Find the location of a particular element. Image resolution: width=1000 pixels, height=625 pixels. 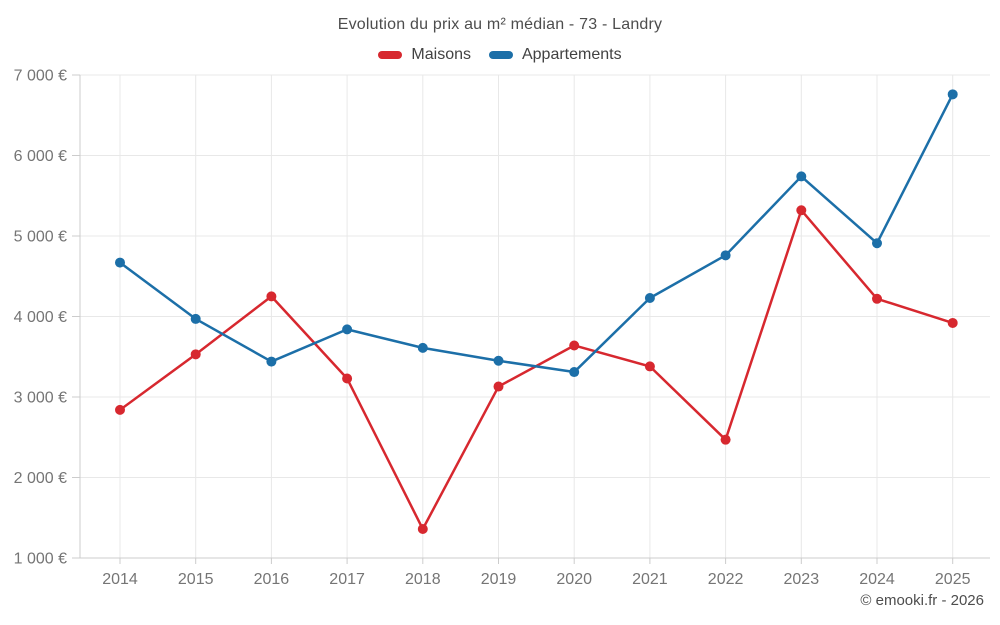

appartements-color-swatch is located at coordinates (500, 55).